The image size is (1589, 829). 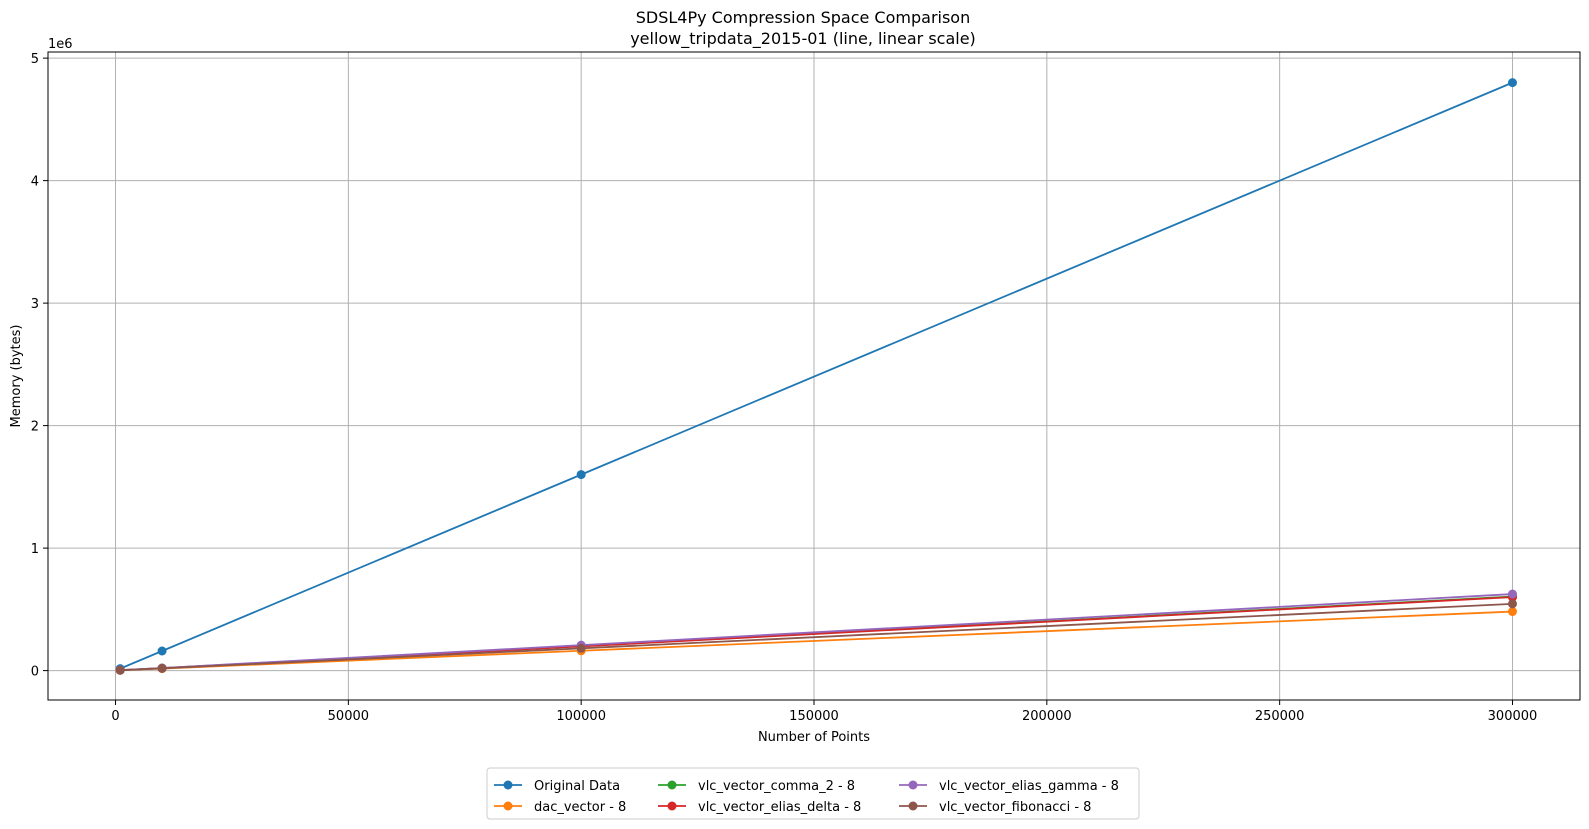 I want to click on y-offset-label: 1e6, so click(x=60, y=44).